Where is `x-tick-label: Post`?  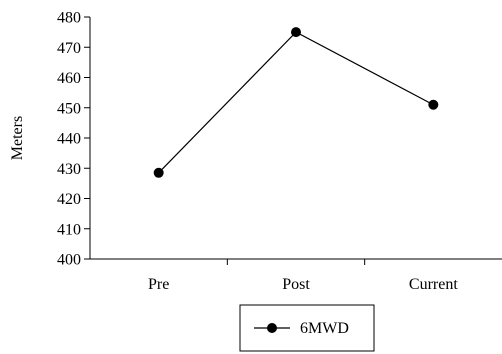 x-tick-label: Post is located at coordinates (296, 284).